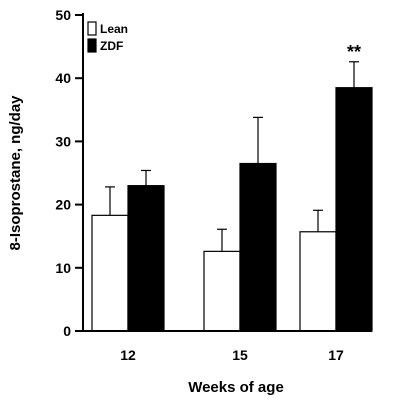 This screenshot has height=404, width=402. I want to click on y-axis-title: 8-Isoprostane, ng/day, so click(15, 173).